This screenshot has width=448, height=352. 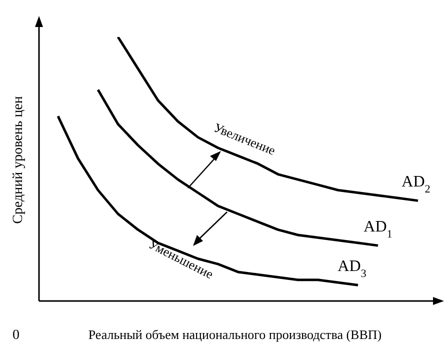 What do you see at coordinates (352, 269) in the screenshot?
I see `series-label: AD$_{3}$` at bounding box center [352, 269].